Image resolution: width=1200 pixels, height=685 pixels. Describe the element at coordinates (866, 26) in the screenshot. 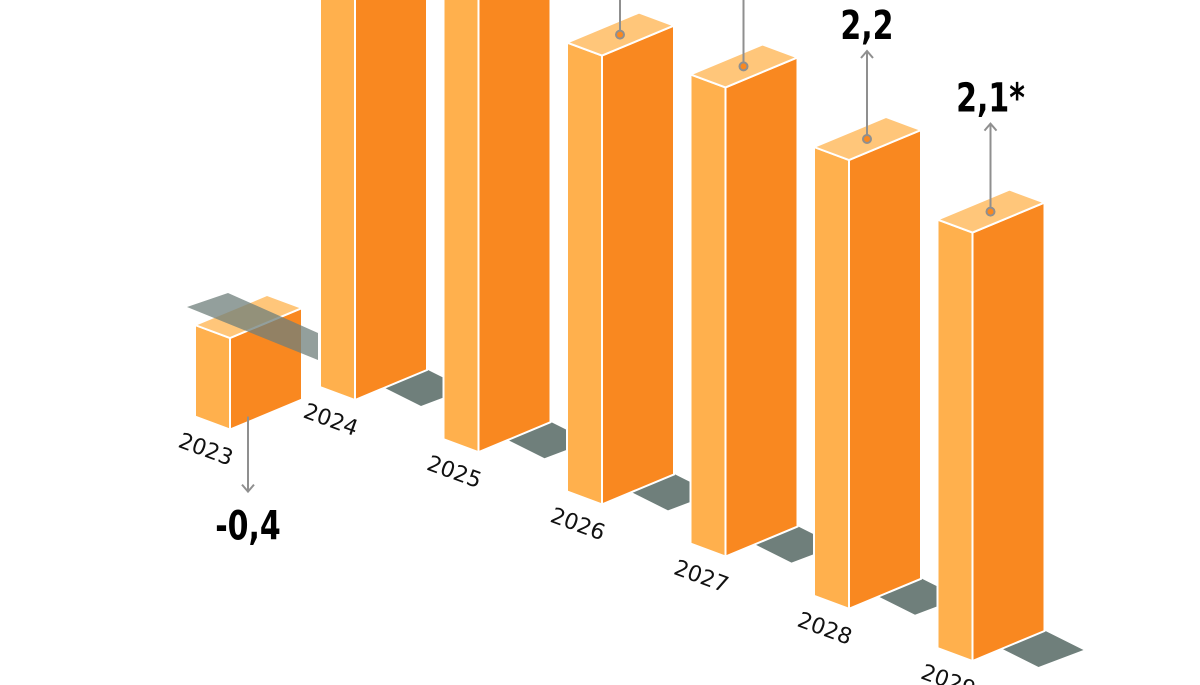

I see `value-label: 2,2` at that location.